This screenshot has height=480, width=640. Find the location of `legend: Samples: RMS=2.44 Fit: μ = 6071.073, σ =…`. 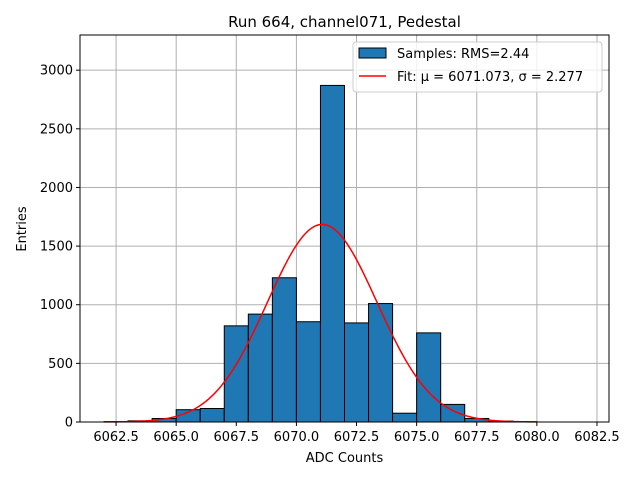

legend: Samples: RMS=2.44 Fit: μ = 6071.073, σ =… is located at coordinates (477, 67).